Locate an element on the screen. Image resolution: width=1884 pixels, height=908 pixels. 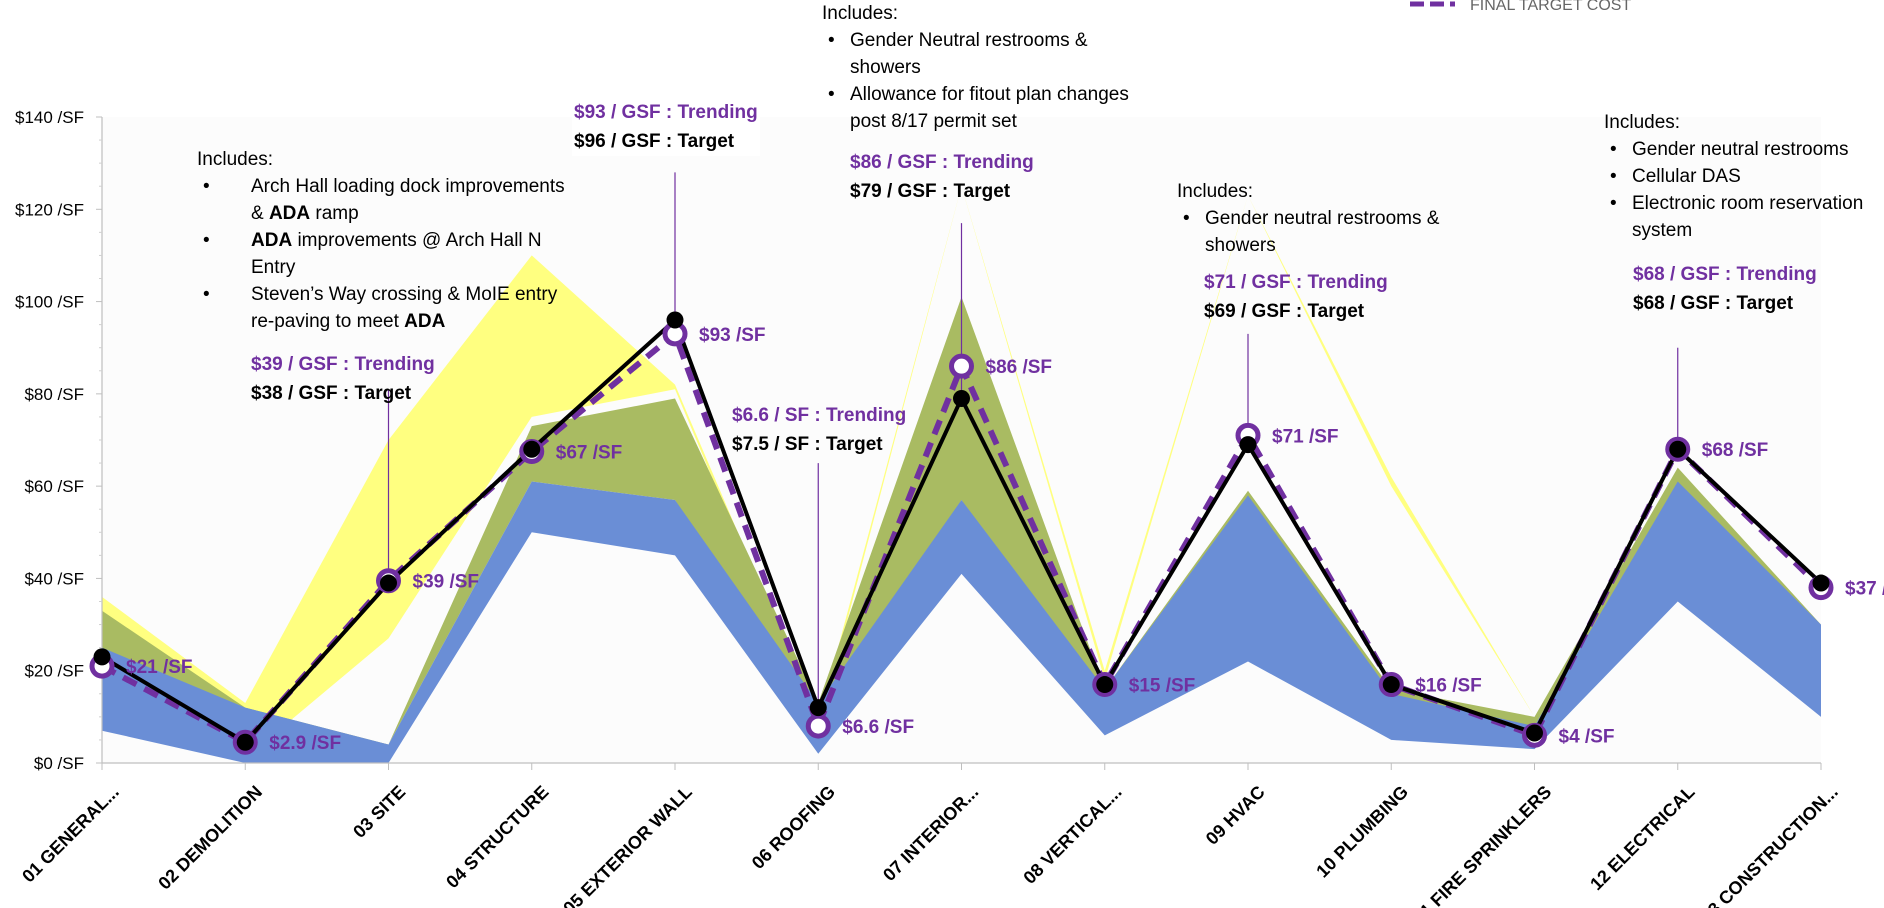
data-label: $86 /SF is located at coordinates (1019, 367).